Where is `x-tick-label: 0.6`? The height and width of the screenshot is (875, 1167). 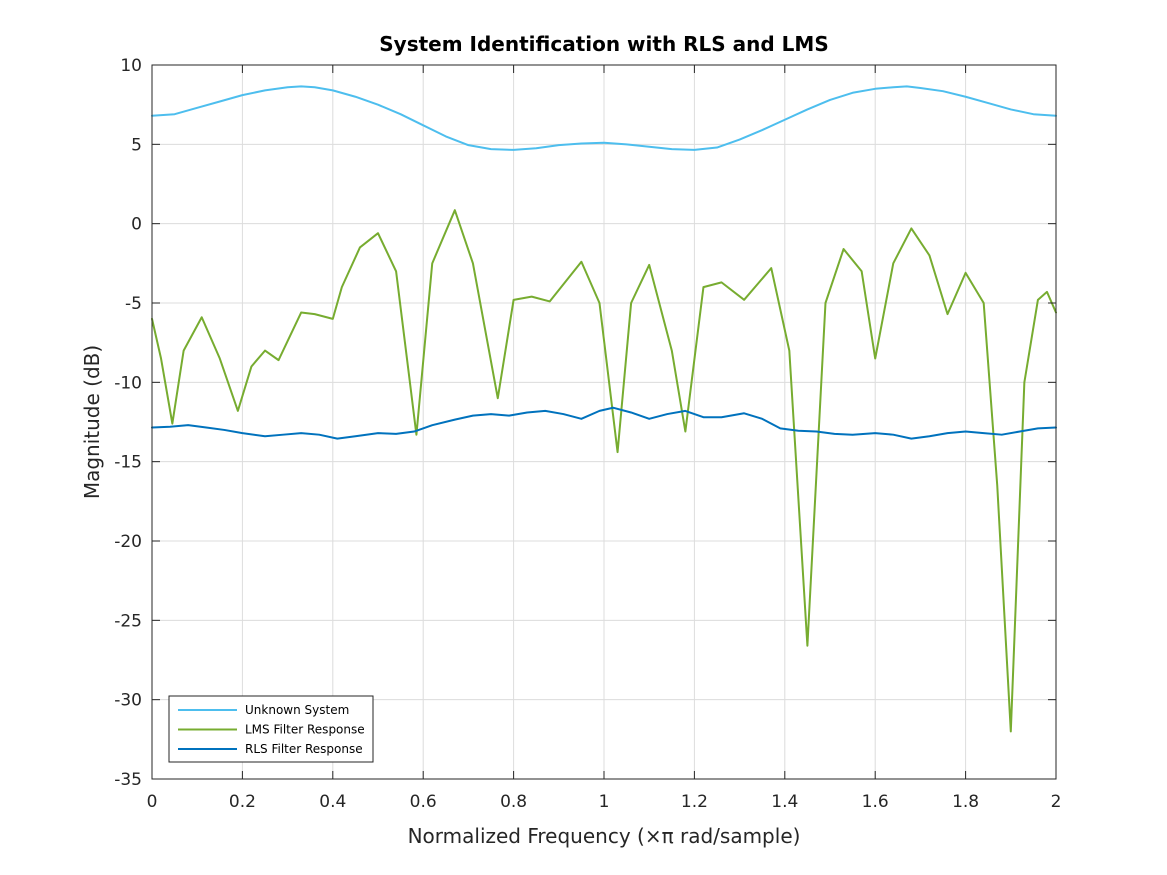 x-tick-label: 0.6 is located at coordinates (423, 802).